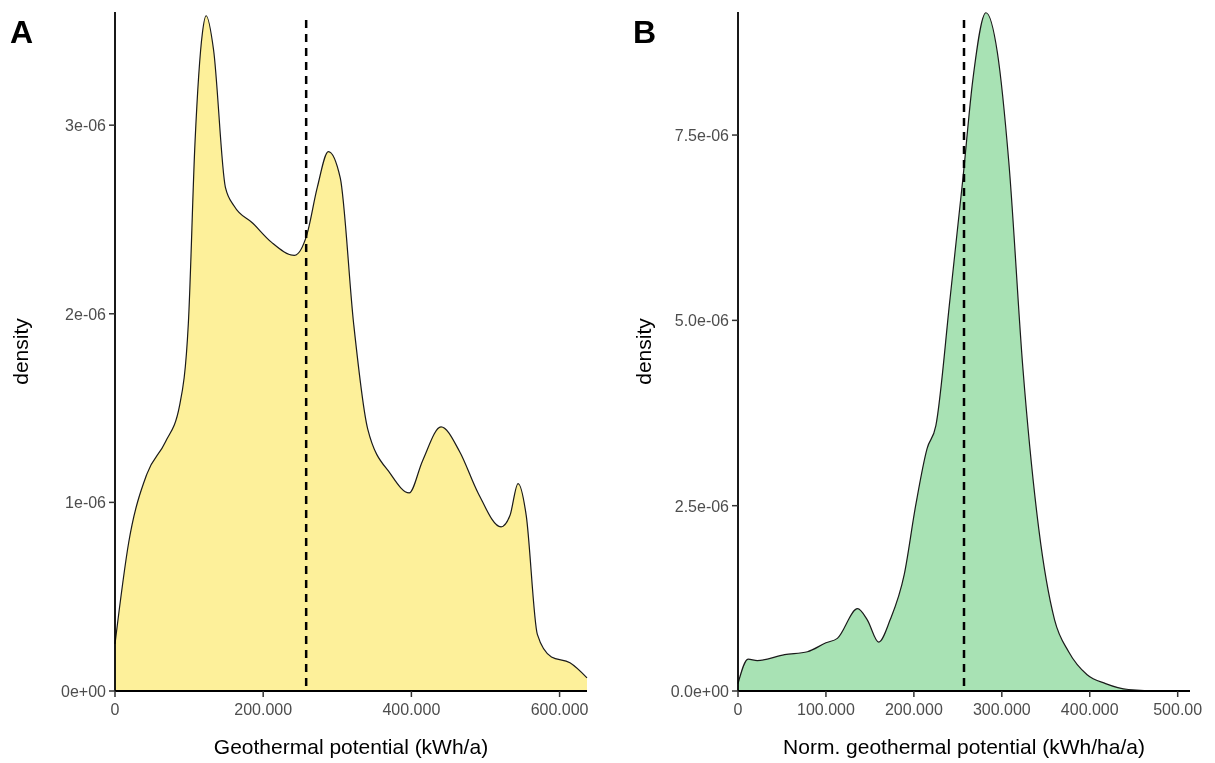 This screenshot has height=763, width=1215. I want to click on y-tick-label: 5.0e-06, so click(702, 321).